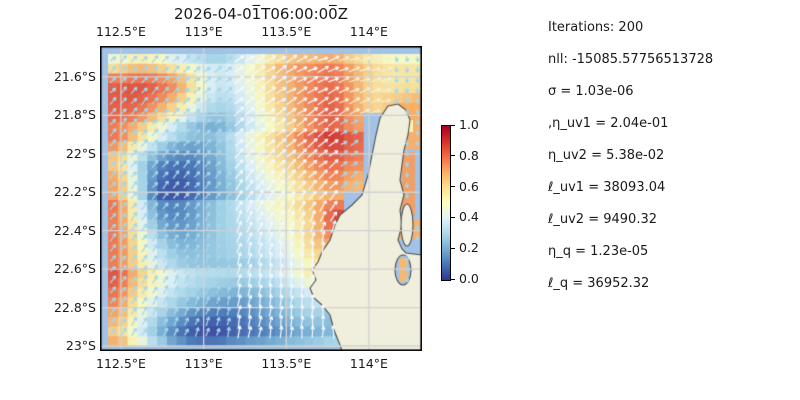  What do you see at coordinates (74, 192) in the screenshot?
I see `lat-tick-label: 22.2°S` at bounding box center [74, 192].